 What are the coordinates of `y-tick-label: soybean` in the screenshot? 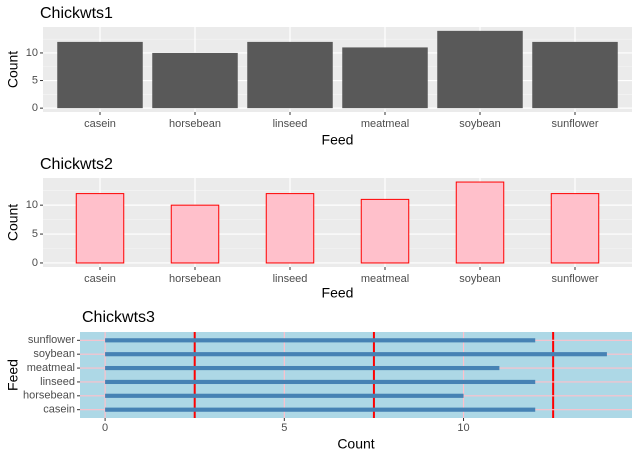 It's located at (54, 354).